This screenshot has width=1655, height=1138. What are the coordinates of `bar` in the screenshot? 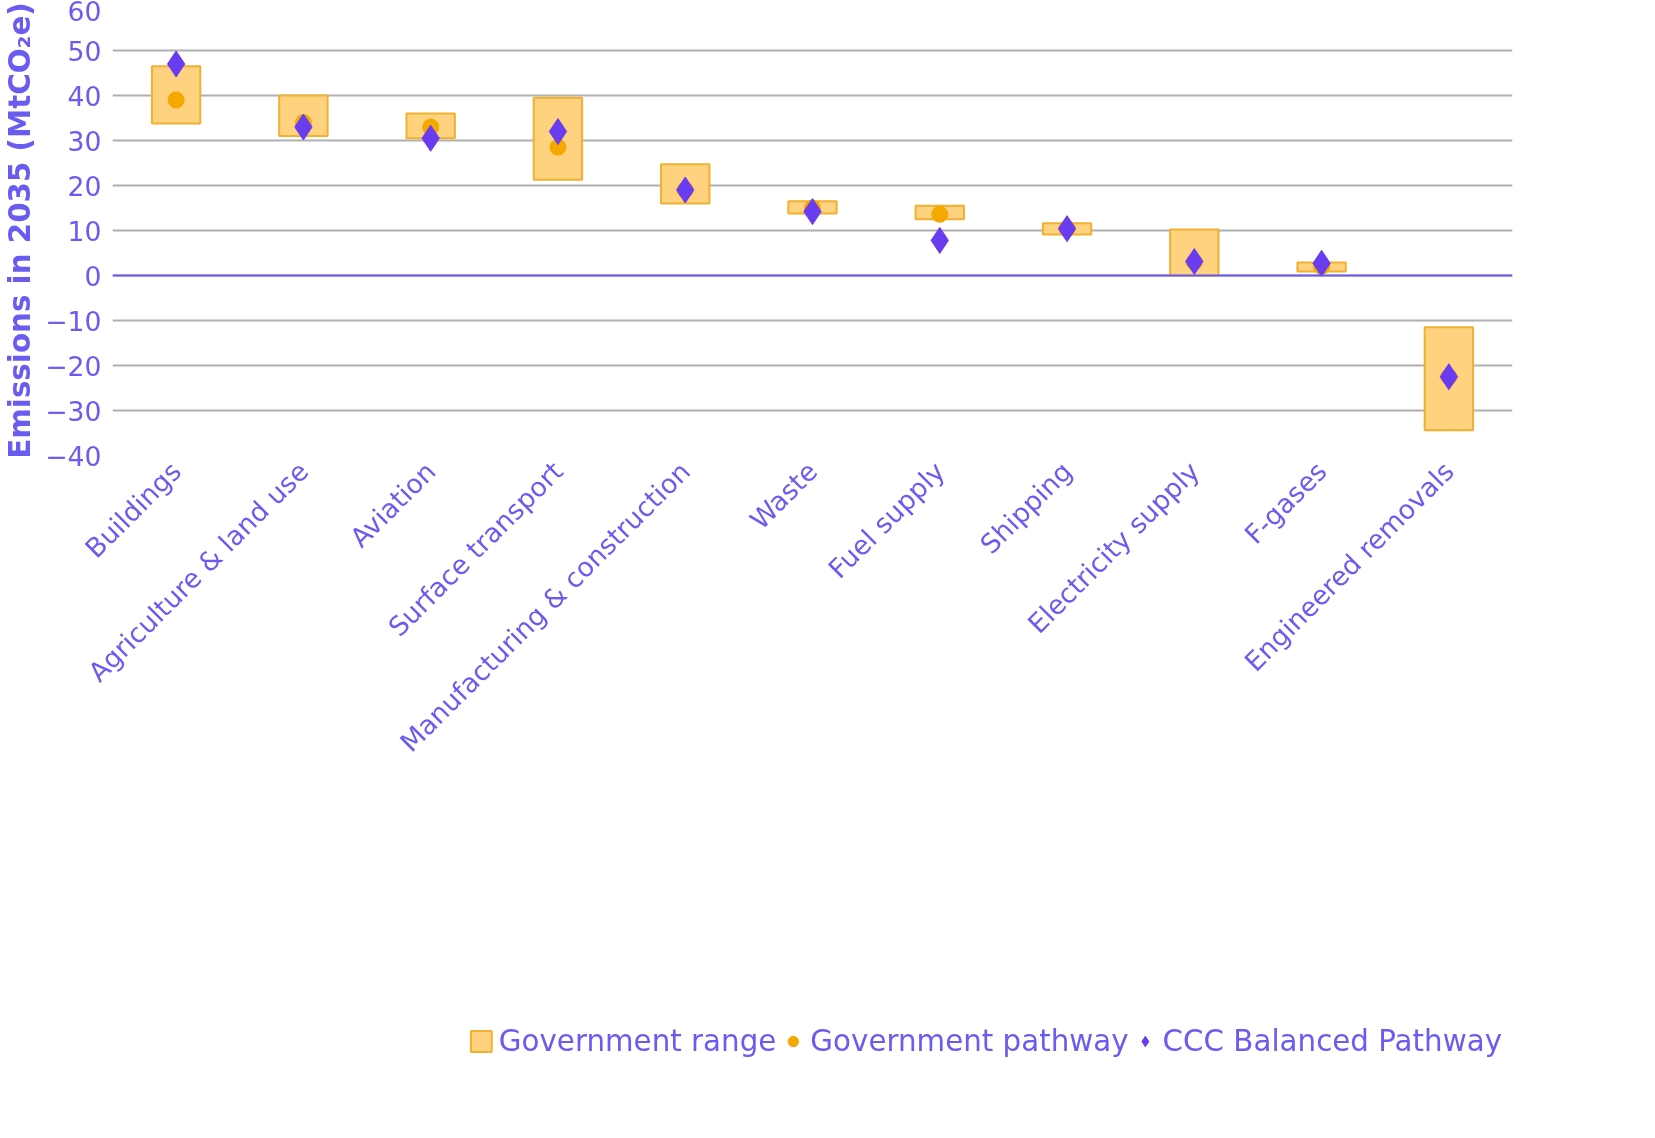 It's located at (1449, 379).